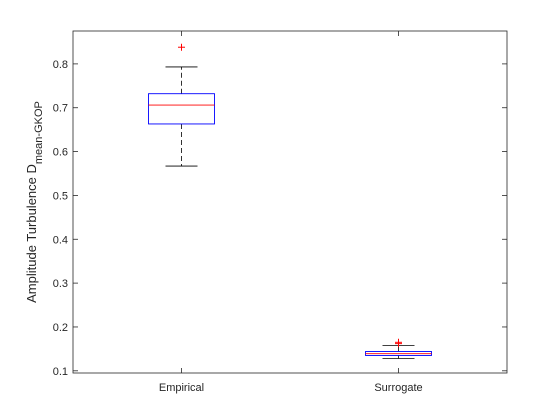 This screenshot has width=560, height=420. What do you see at coordinates (39, 132) in the screenshot?
I see `y-axis-label-subscript: mean-GKOP` at bounding box center [39, 132].